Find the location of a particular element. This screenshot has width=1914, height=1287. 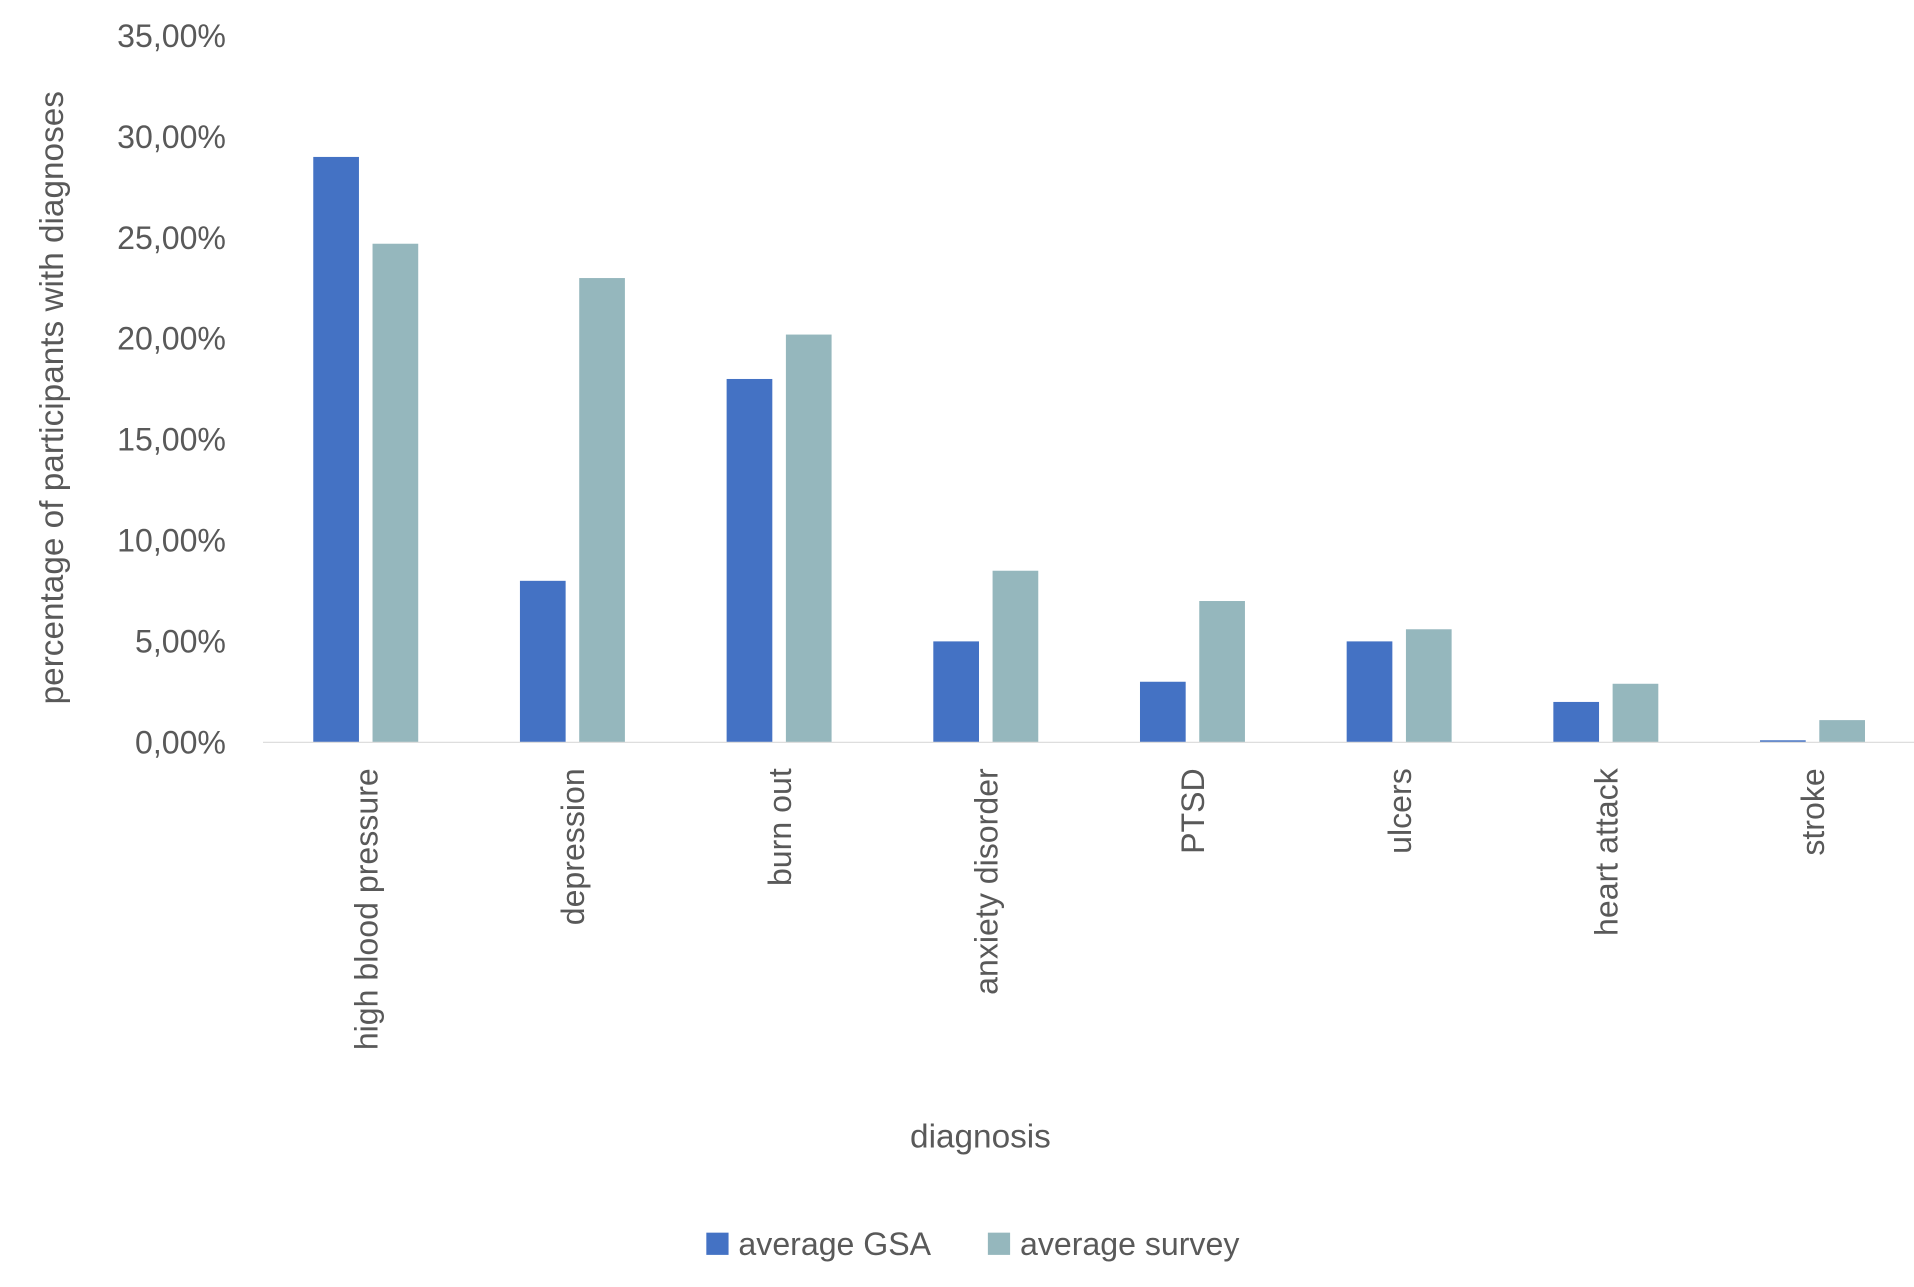

legend-label: average survey is located at coordinates (1129, 1244).